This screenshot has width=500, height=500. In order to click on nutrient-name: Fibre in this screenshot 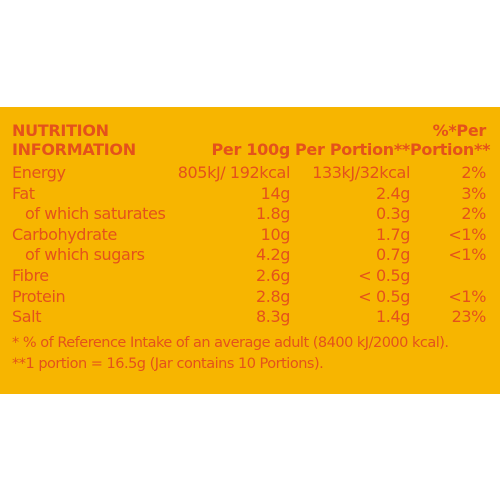, I will do `click(30, 275)`.